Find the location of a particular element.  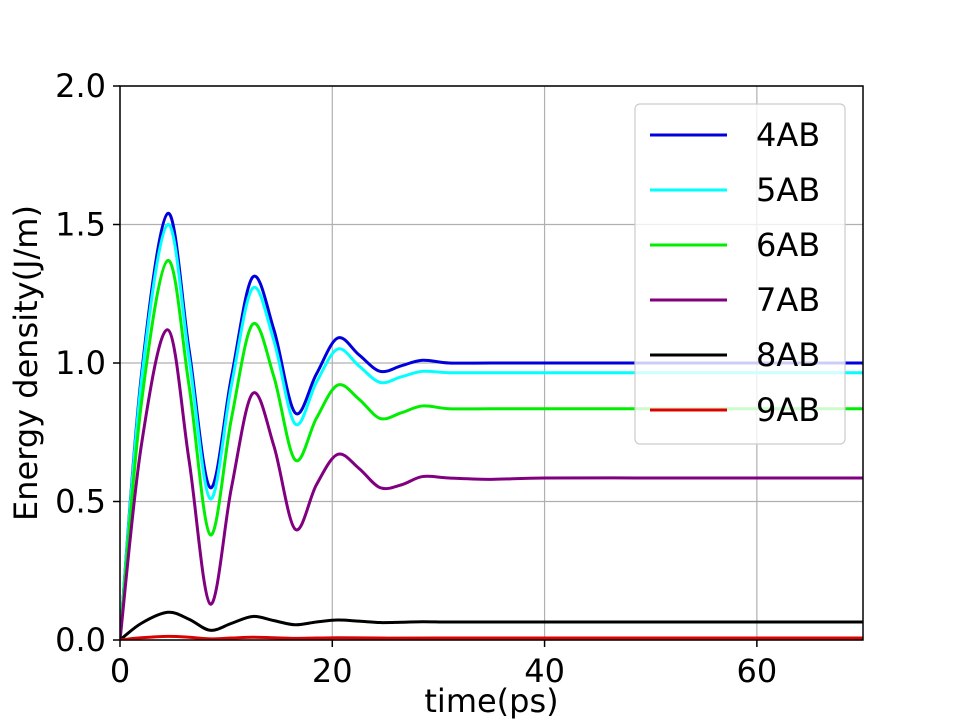

legend-label-7ab: 7AB is located at coordinates (788, 300).